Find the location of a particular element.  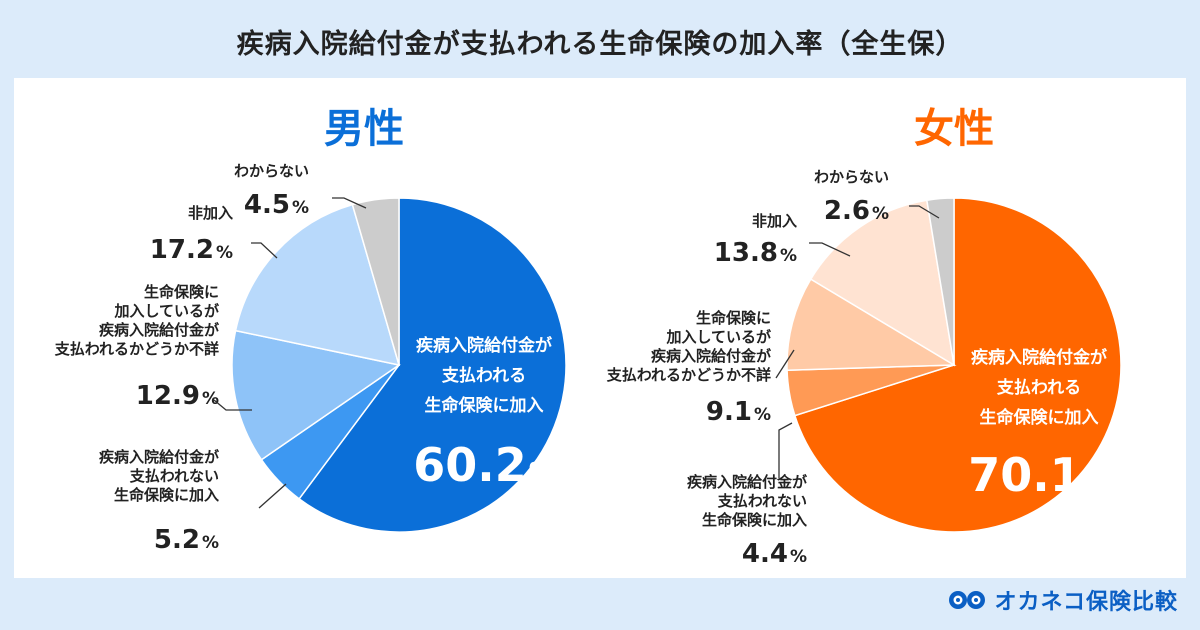

data-label: 60.2% is located at coordinates (484, 465).